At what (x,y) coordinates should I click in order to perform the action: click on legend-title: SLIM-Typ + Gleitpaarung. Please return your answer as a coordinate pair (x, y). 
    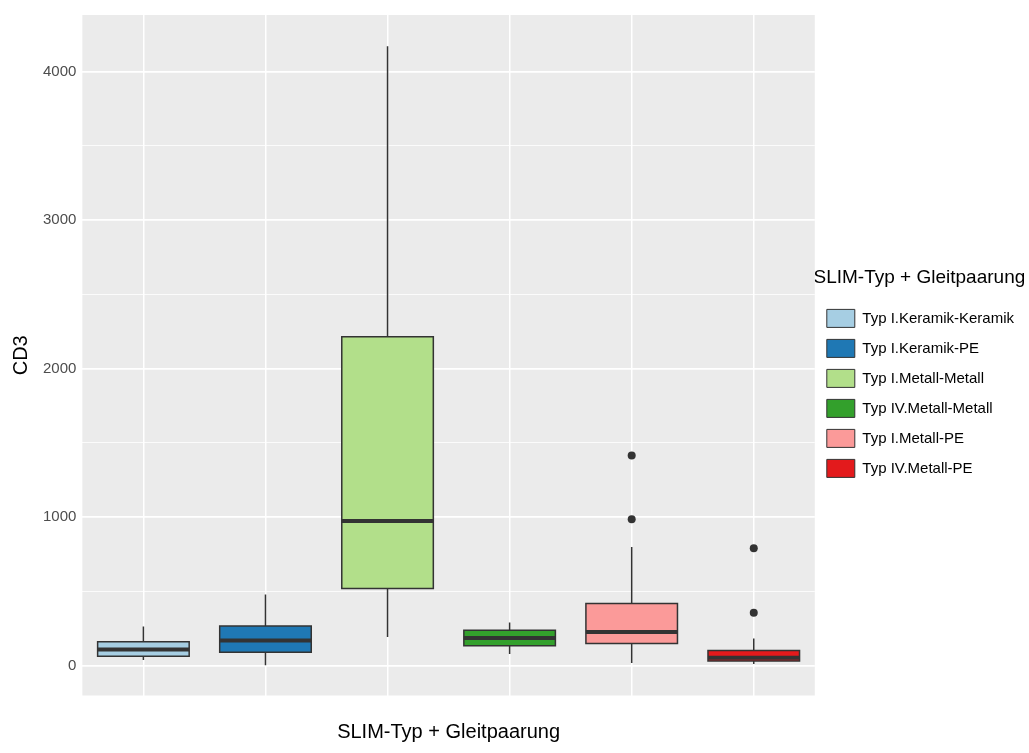
    Looking at the image, I should click on (919, 277).